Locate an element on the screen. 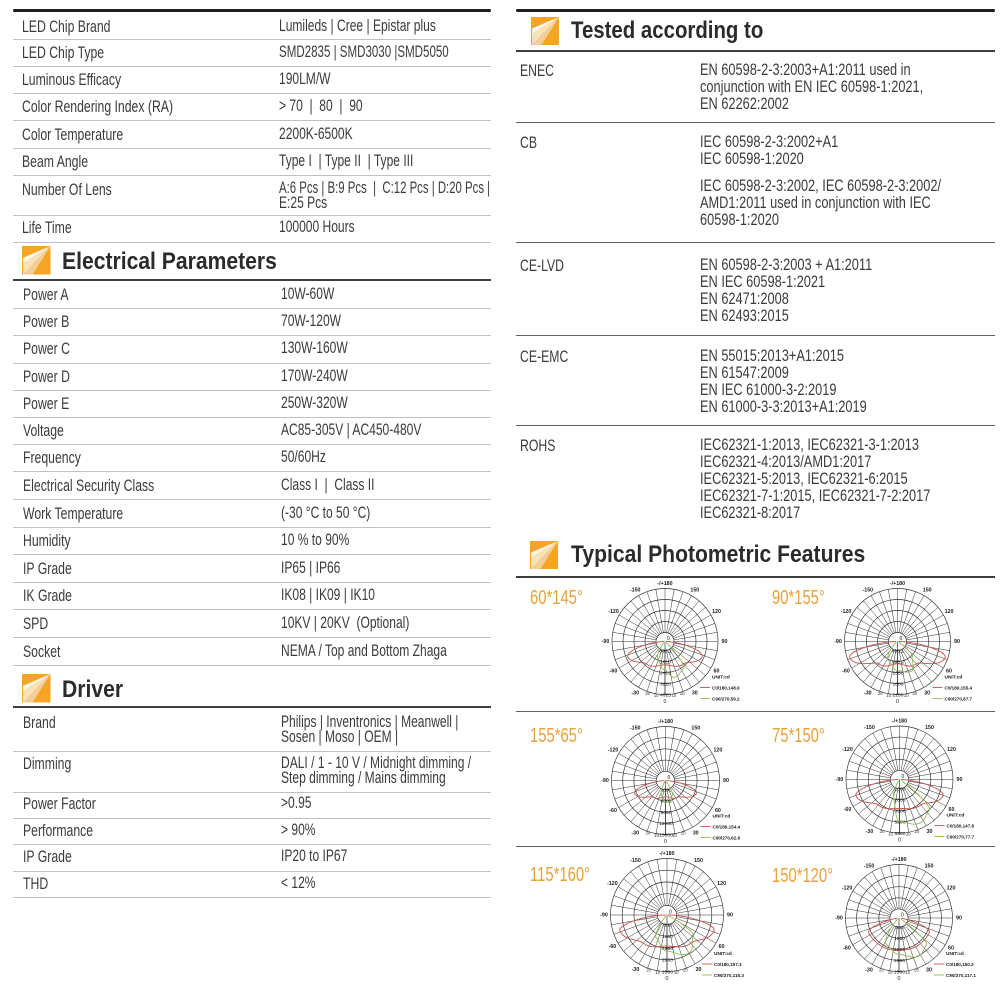 Image resolution: width=1000 pixels, height=1000 pixels. svg-text: 3220 is located at coordinates (665, 684).